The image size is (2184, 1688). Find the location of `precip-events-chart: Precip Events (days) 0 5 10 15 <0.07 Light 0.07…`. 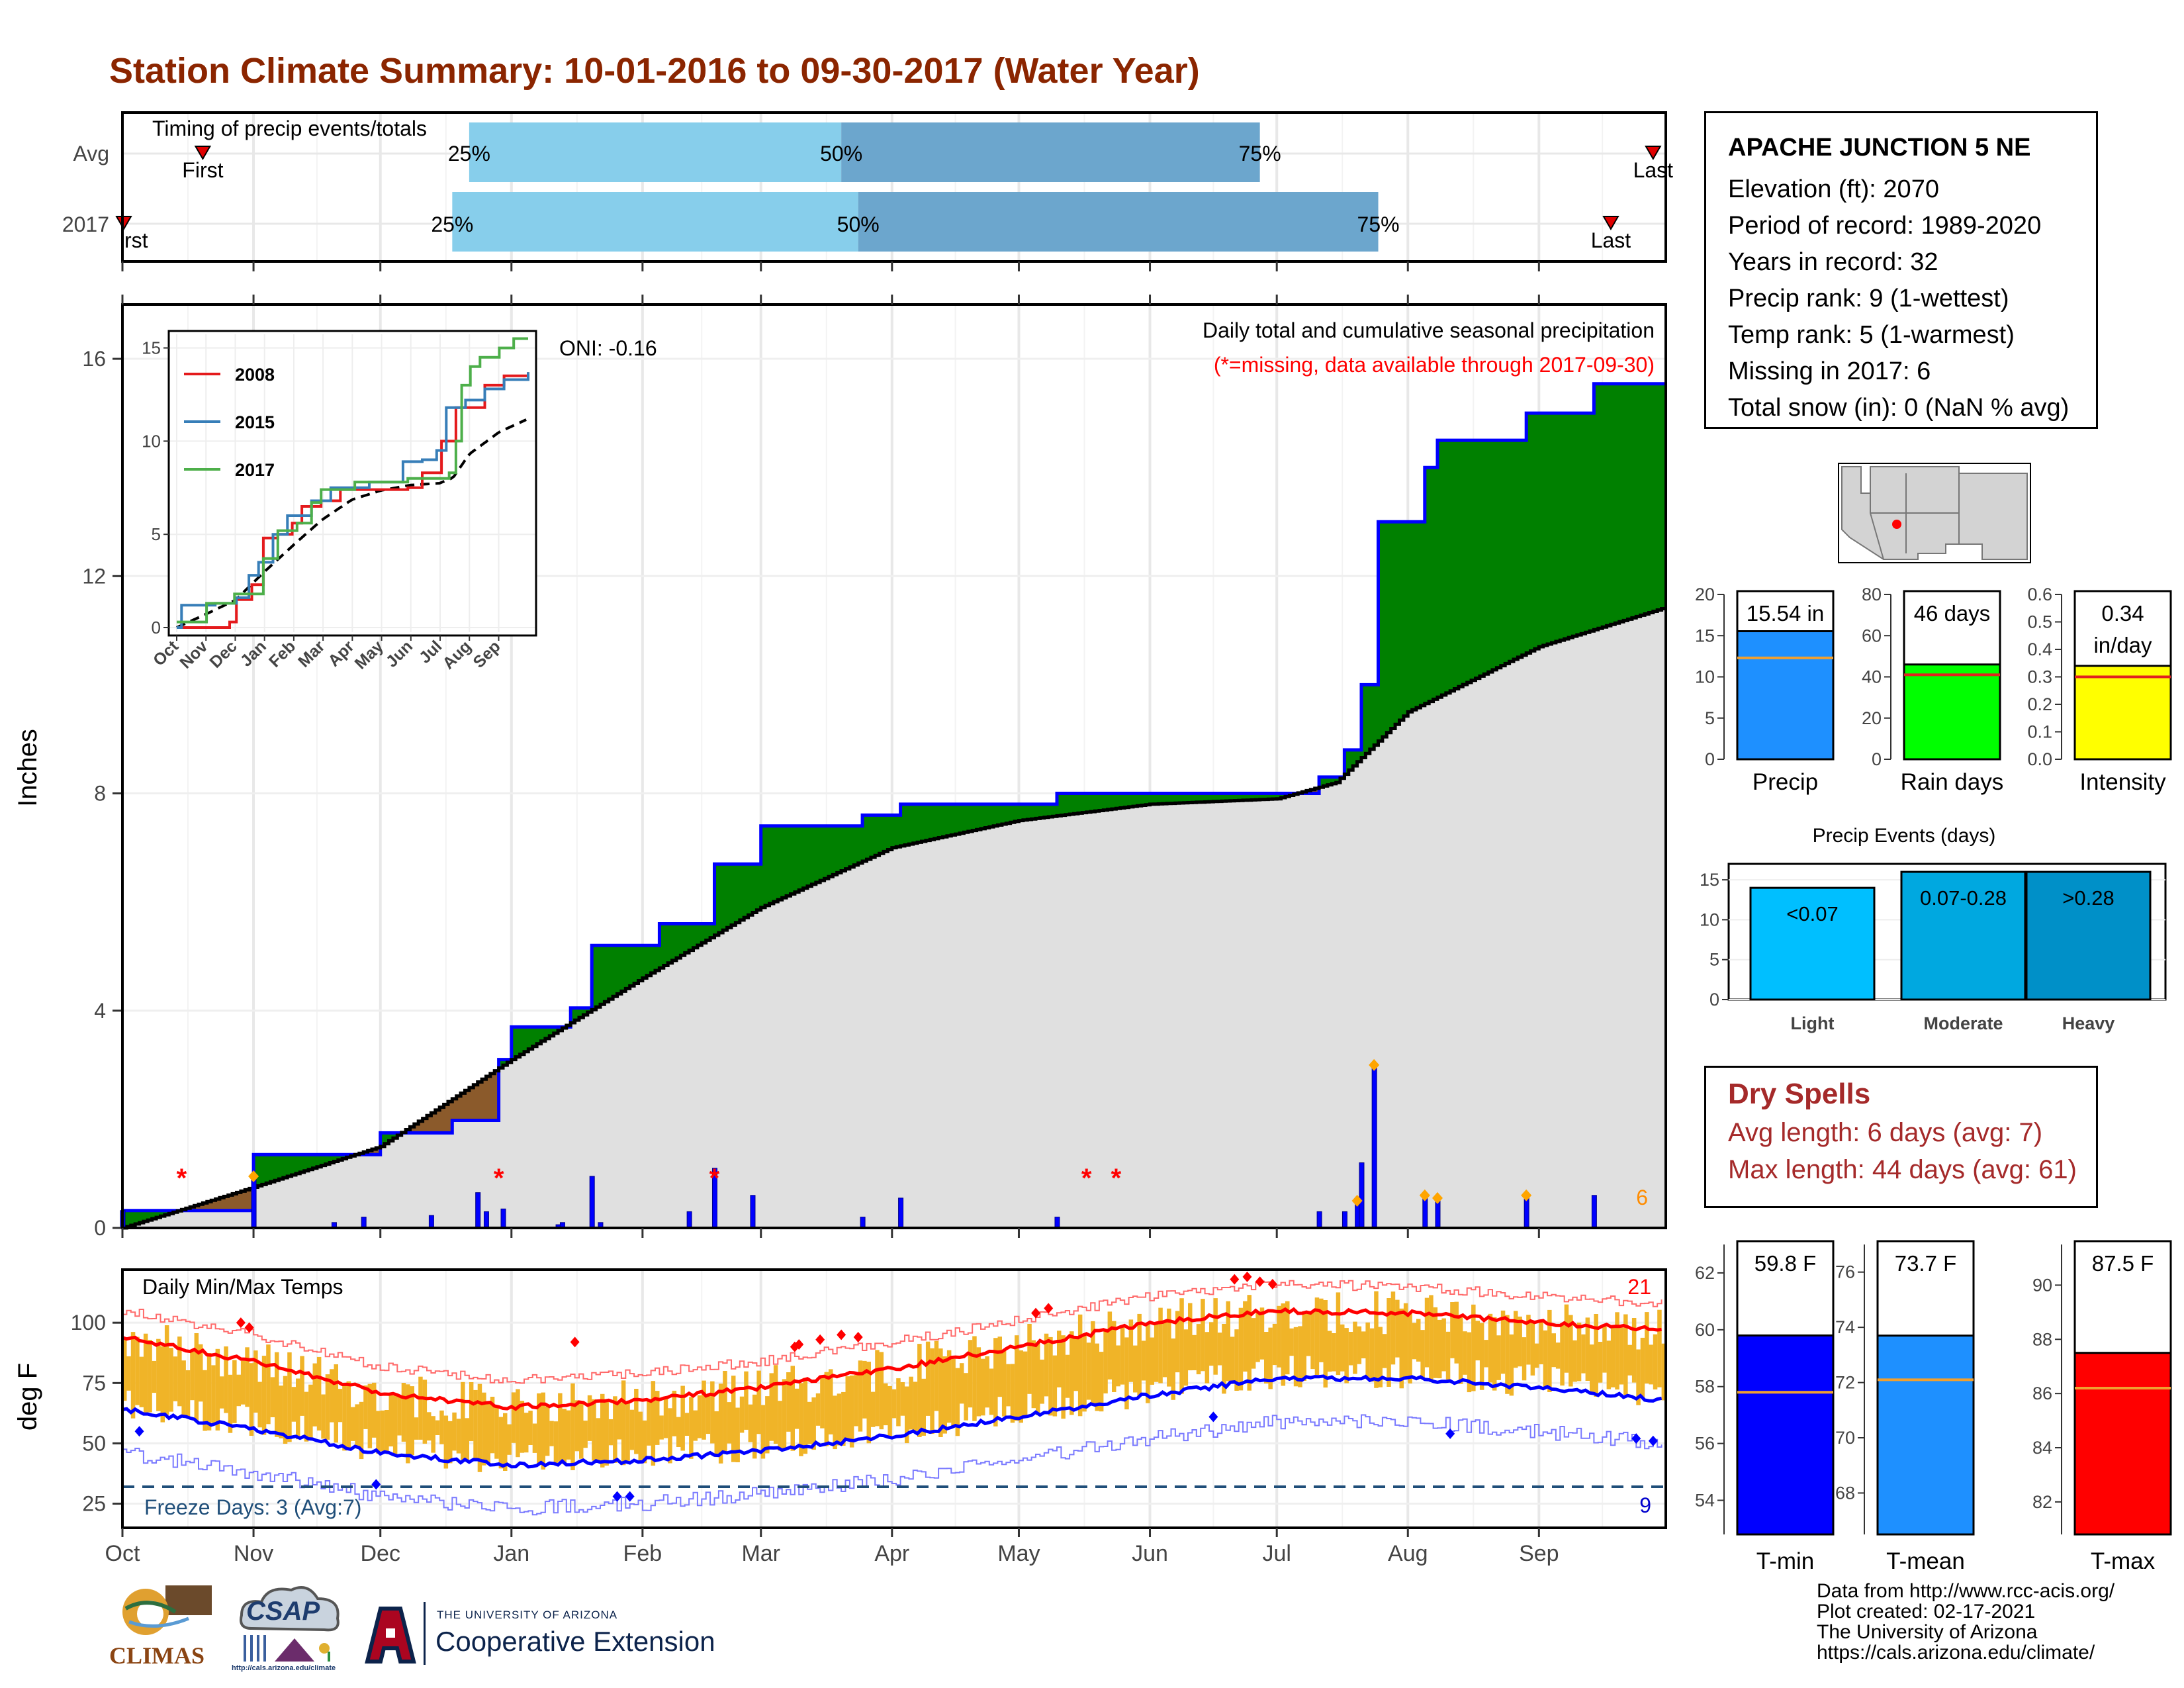

precip-events-chart: Precip Events (days) 0 5 10 15 <0.07 Light 0.07… is located at coordinates (1934, 929).